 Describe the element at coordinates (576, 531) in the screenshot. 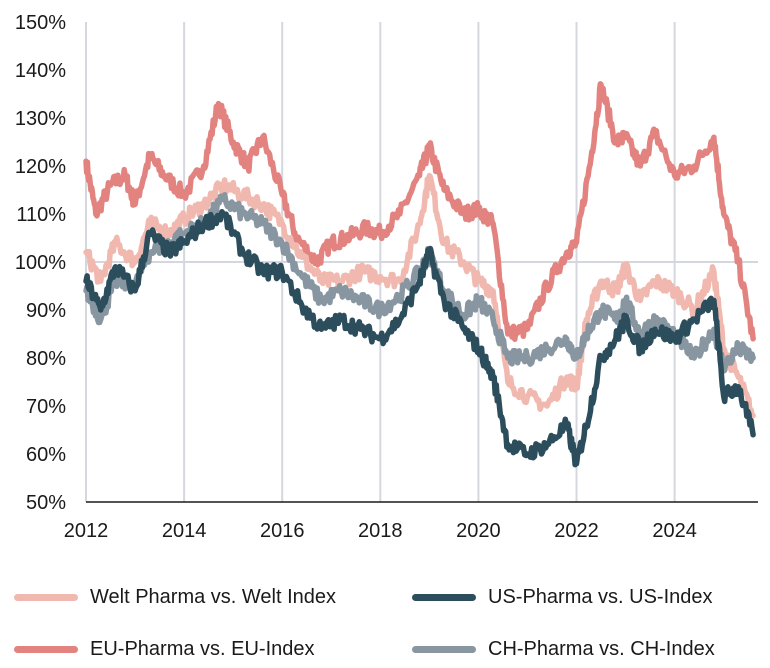

I see `x-tick-label: 2022` at that location.